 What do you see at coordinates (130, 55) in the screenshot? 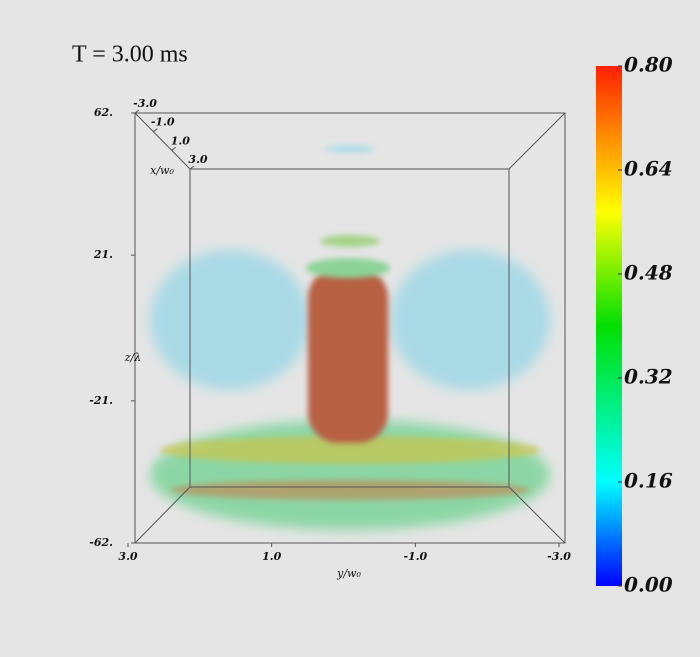
I see `chart-title: T = 3.00 ms` at bounding box center [130, 55].